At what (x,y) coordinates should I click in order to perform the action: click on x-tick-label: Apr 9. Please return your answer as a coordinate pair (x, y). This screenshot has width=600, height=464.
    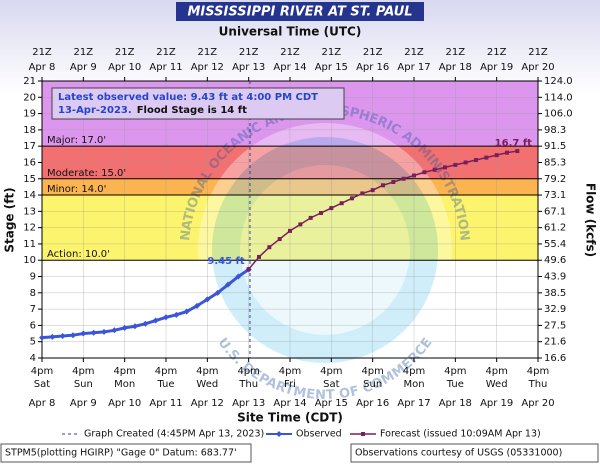
    Looking at the image, I should click on (83, 403).